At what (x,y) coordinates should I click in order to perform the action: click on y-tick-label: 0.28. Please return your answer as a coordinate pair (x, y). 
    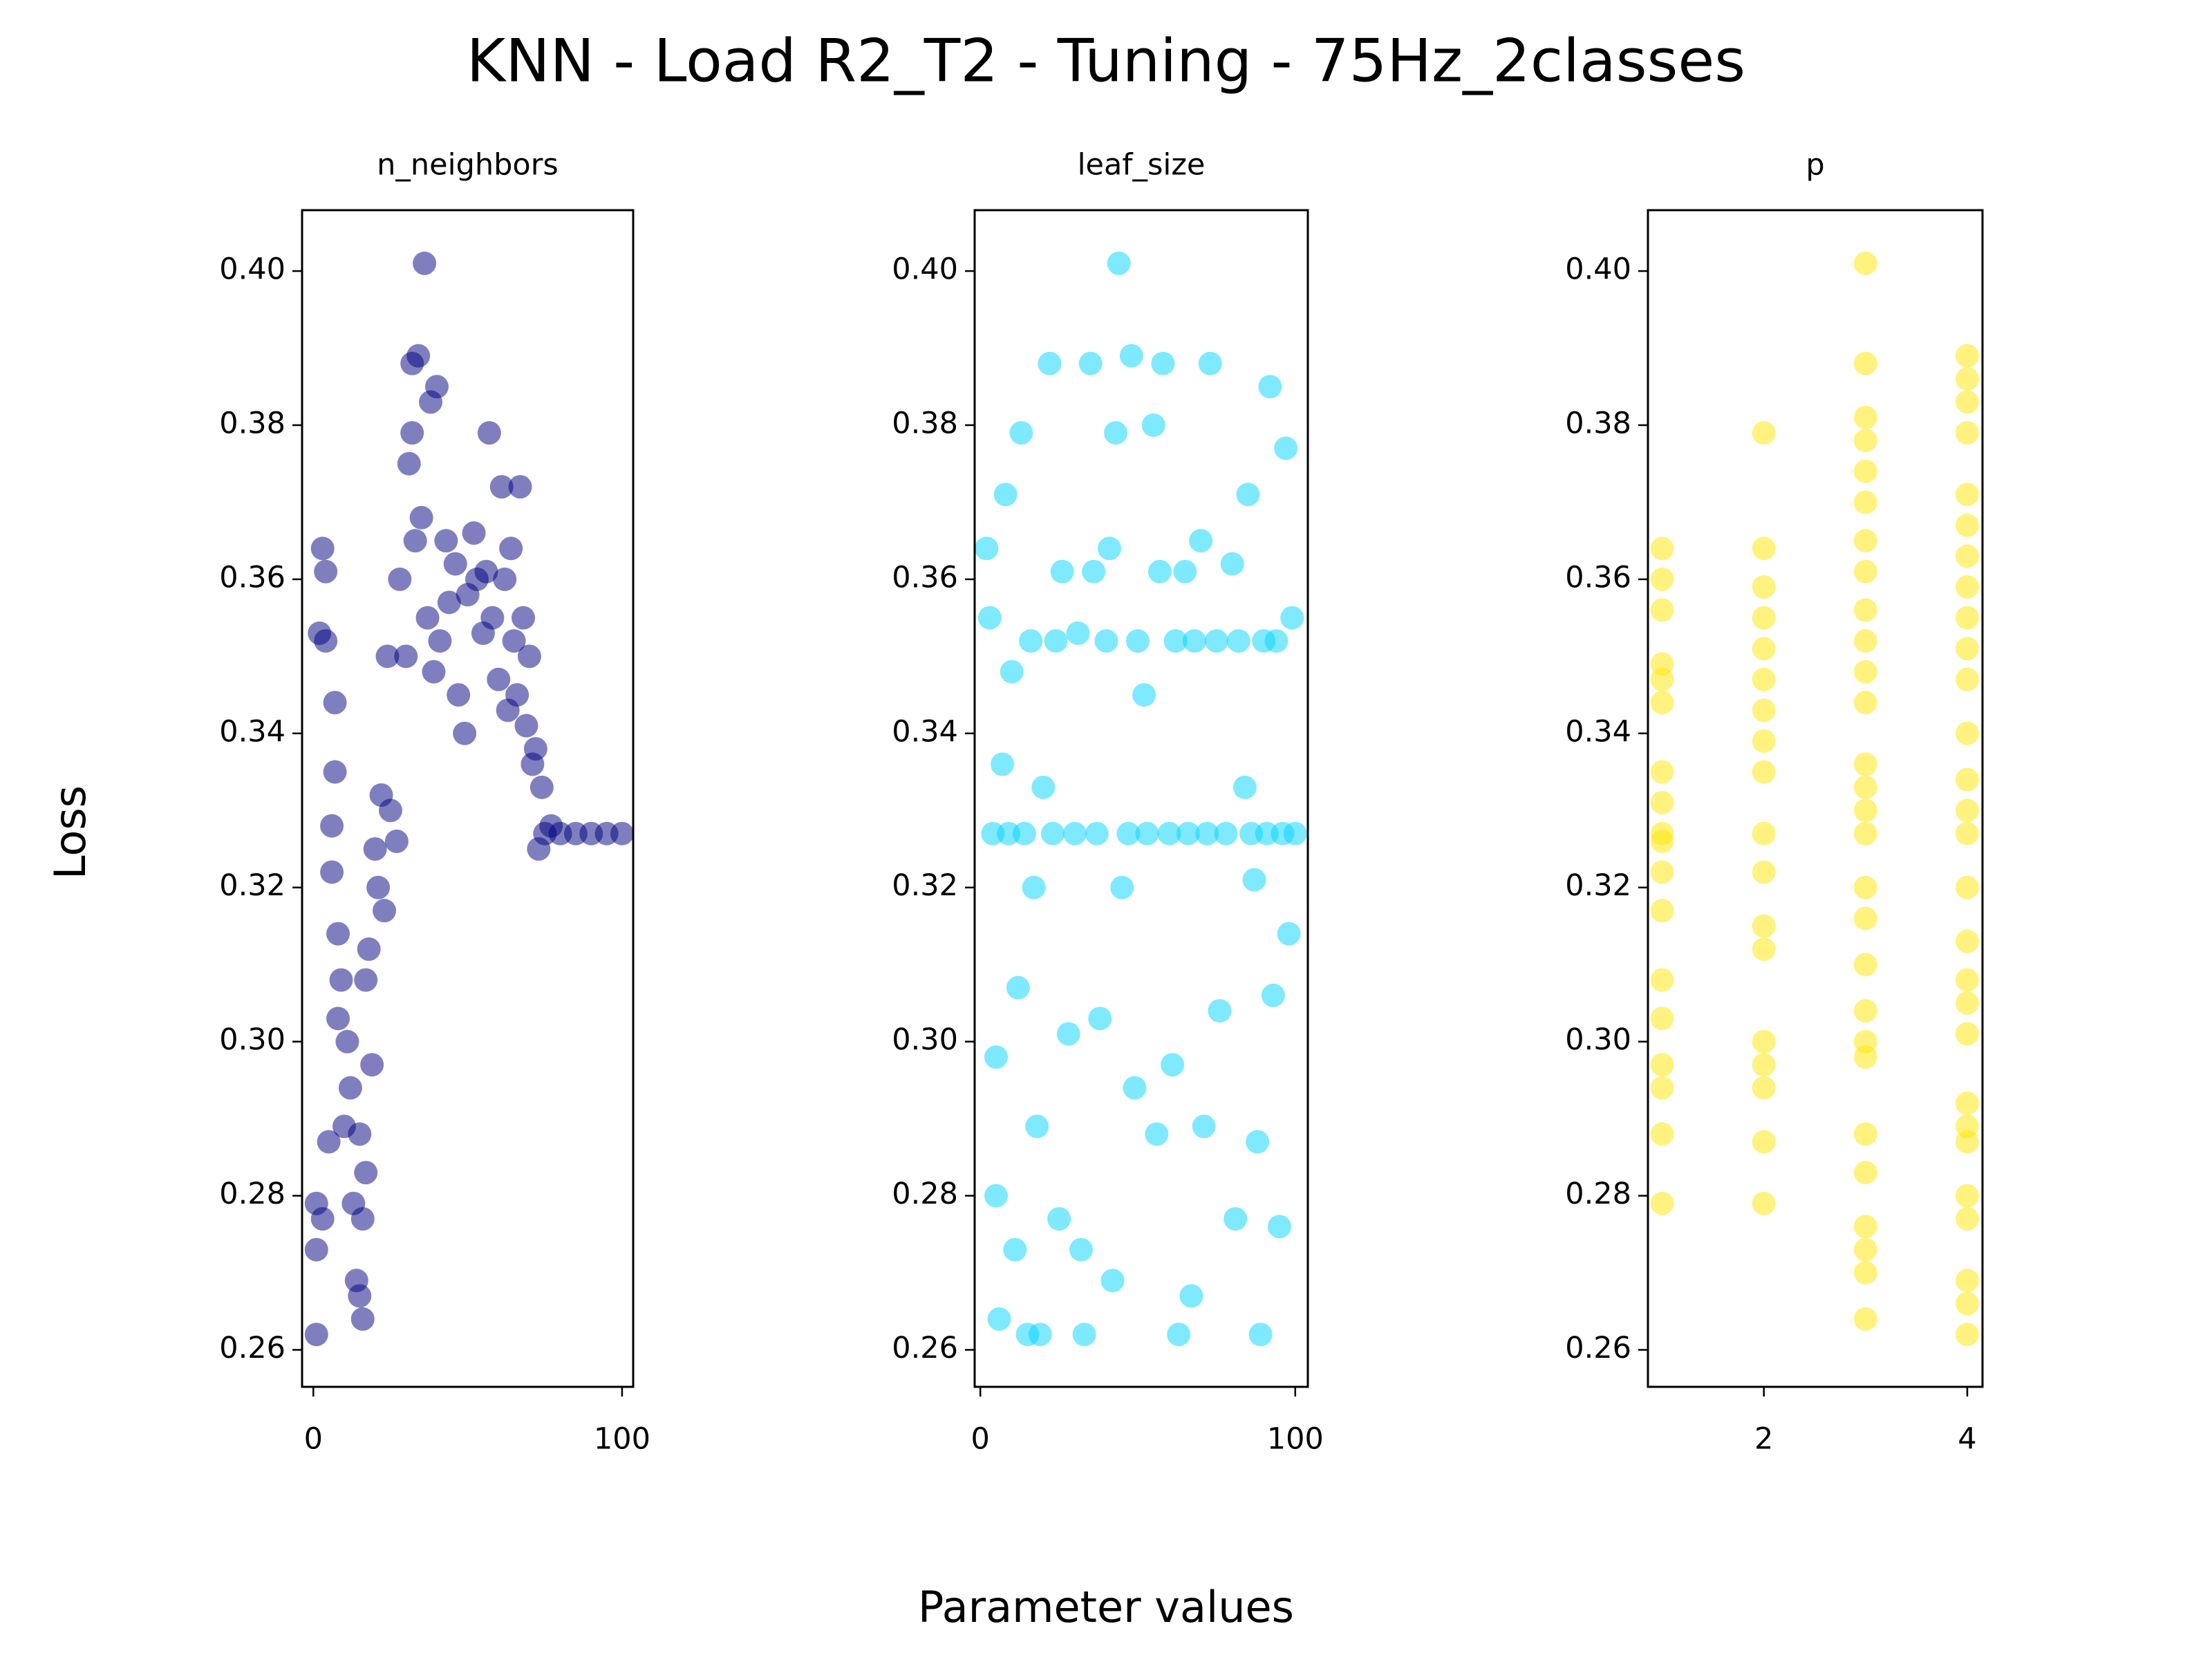
    Looking at the image, I should click on (252, 1194).